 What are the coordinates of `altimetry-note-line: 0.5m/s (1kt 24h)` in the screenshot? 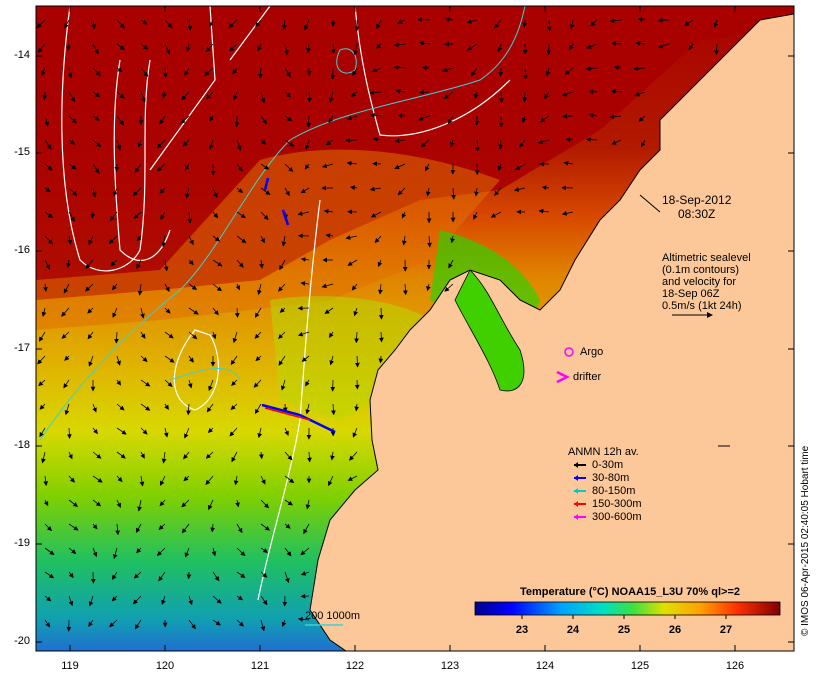 It's located at (702, 306).